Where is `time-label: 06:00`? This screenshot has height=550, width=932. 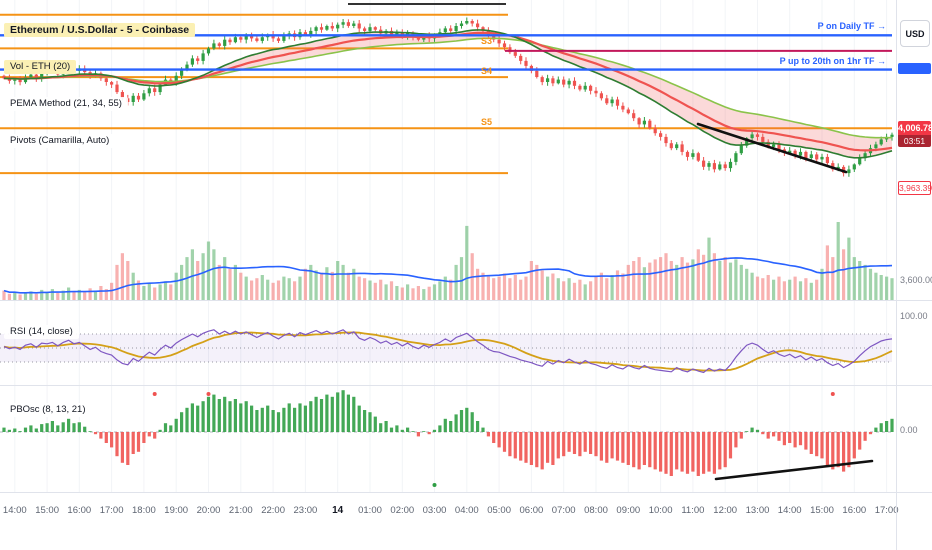
time-label: 06:00 is located at coordinates (531, 510).